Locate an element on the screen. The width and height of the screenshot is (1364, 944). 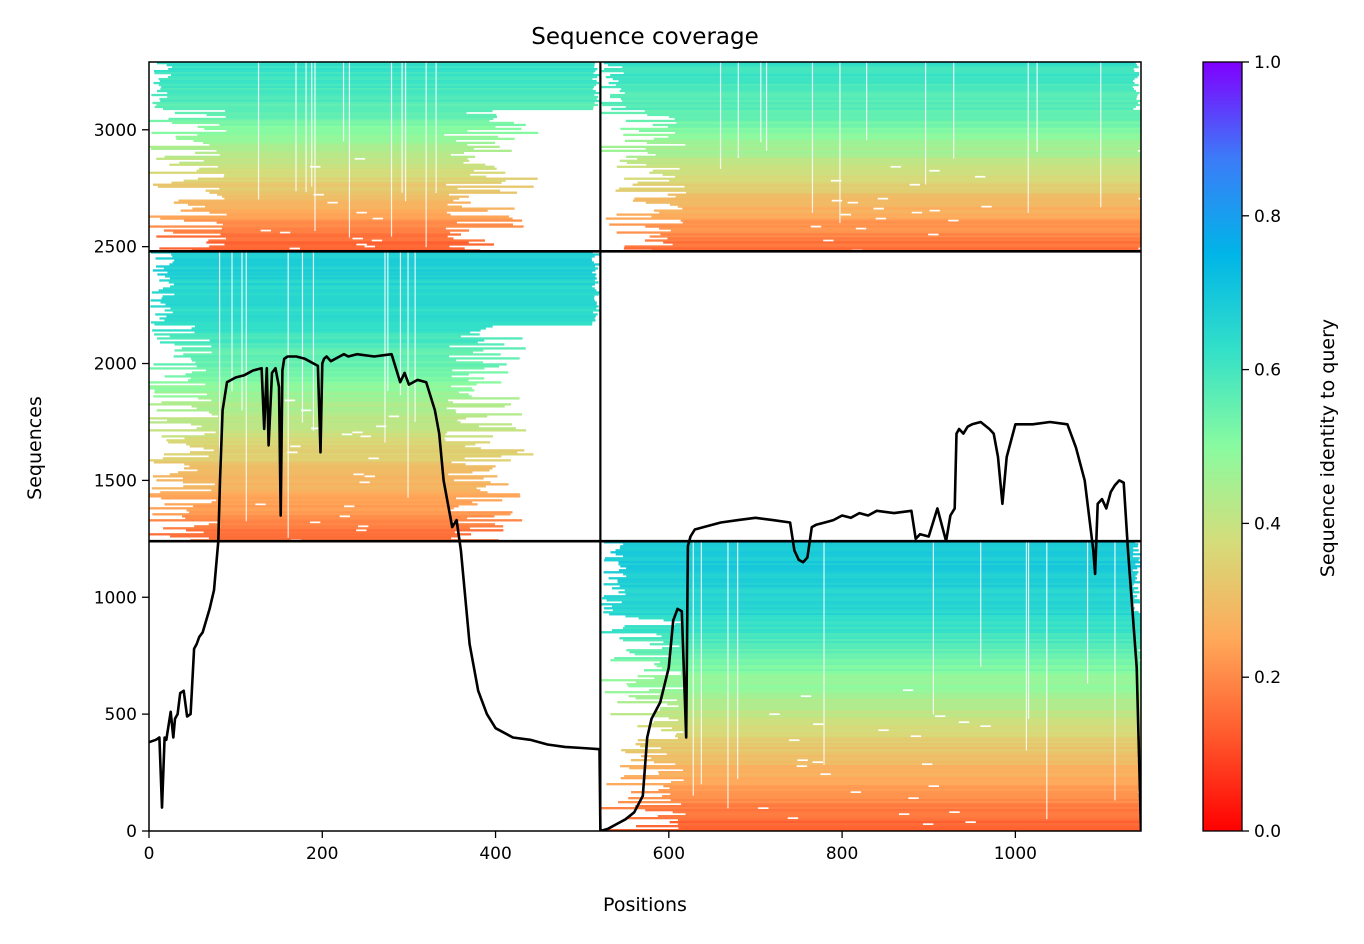
heatmap-block-bottom-right is located at coordinates (870, 686).